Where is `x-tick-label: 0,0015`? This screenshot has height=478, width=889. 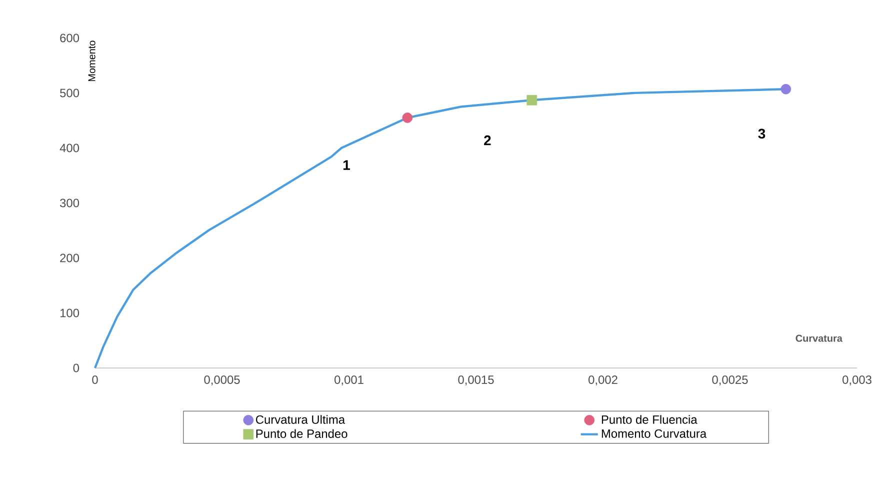
x-tick-label: 0,0015 is located at coordinates (476, 381).